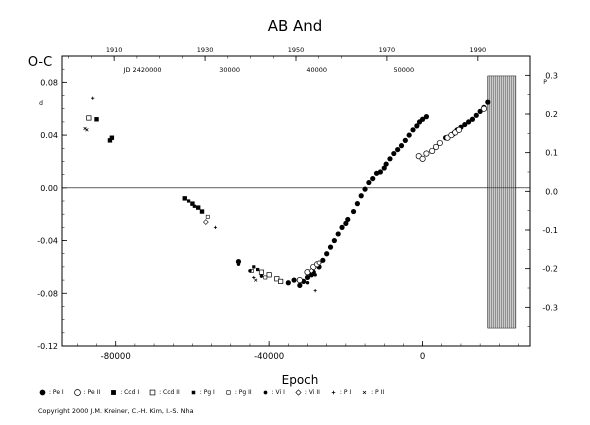  What do you see at coordinates (87, 130) in the screenshot?
I see `point-p-ii` at bounding box center [87, 130].